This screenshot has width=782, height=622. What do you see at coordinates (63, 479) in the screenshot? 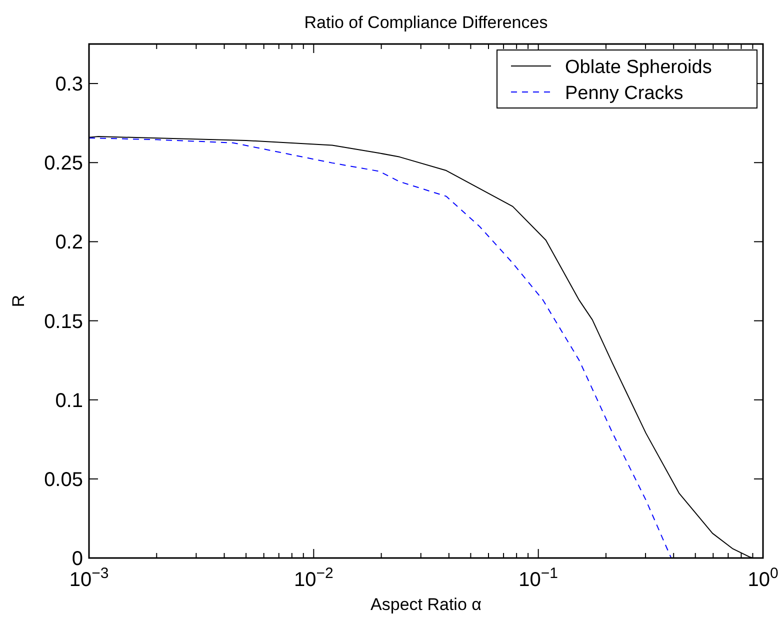
I see `y-tick-label: 0.05` at bounding box center [63, 479].